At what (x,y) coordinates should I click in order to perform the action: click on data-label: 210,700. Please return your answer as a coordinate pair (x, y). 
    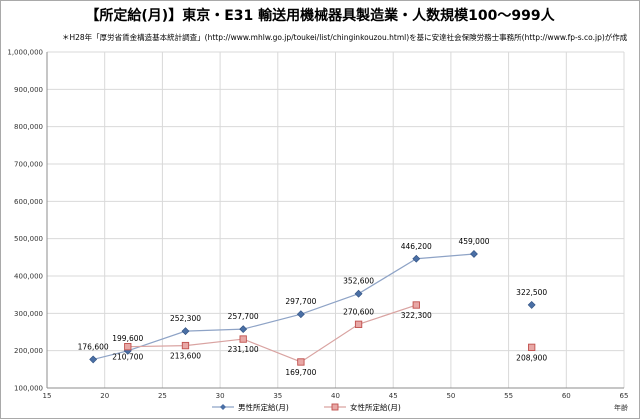
    Looking at the image, I should click on (127, 357).